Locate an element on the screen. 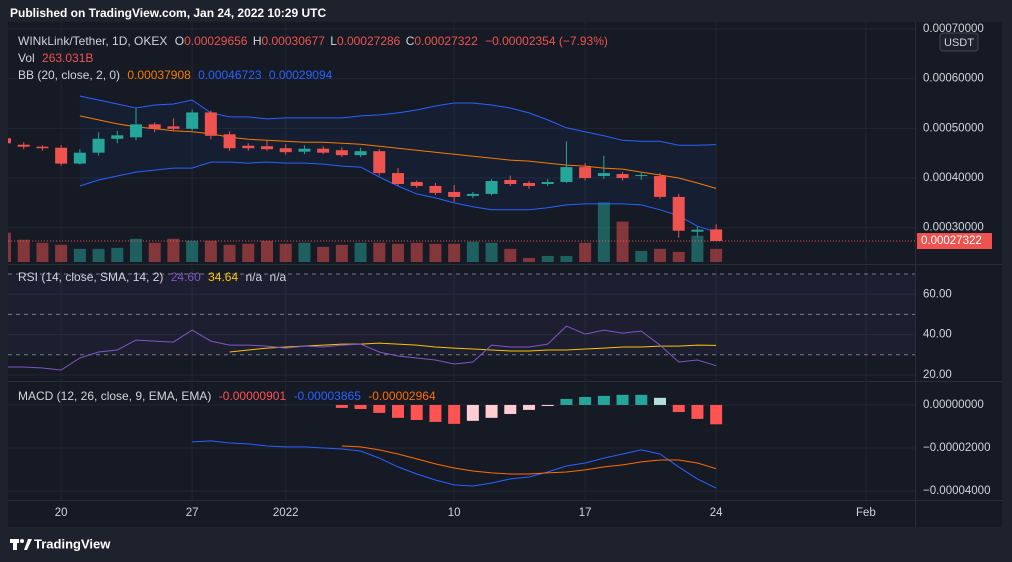 This screenshot has width=1012, height=562. last-price-label: 0.00027322 is located at coordinates (951, 241).